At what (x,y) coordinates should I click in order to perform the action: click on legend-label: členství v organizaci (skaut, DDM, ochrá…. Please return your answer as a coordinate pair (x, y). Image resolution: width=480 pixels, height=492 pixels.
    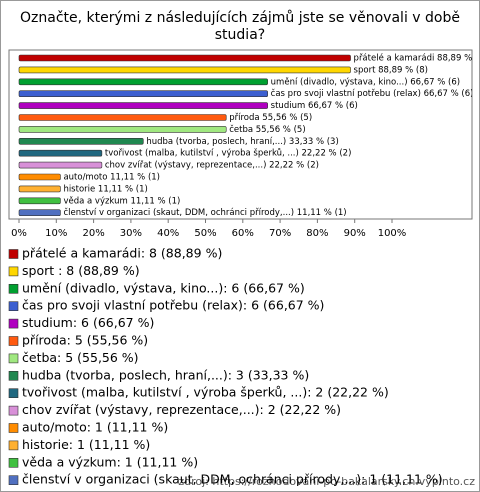
    Looking at the image, I should click on (232, 479).